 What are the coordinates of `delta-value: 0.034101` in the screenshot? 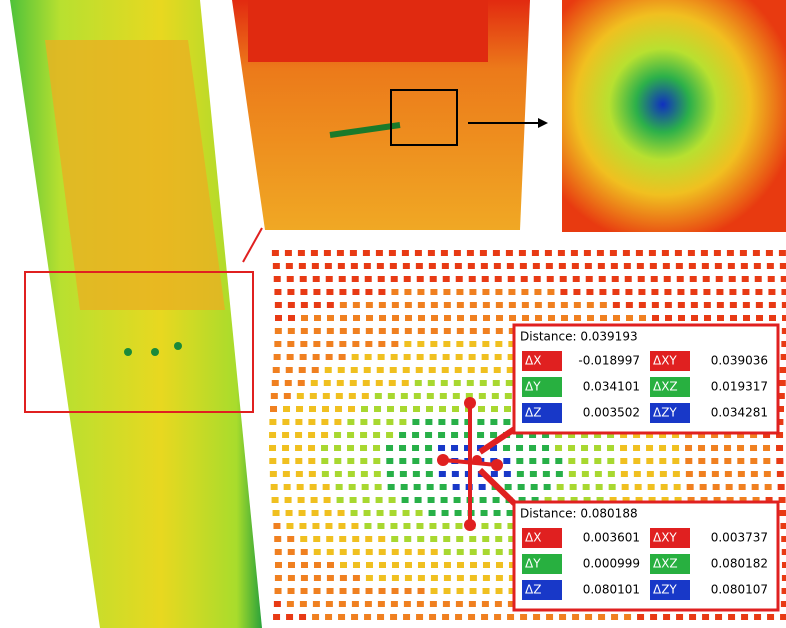 It's located at (611, 387).